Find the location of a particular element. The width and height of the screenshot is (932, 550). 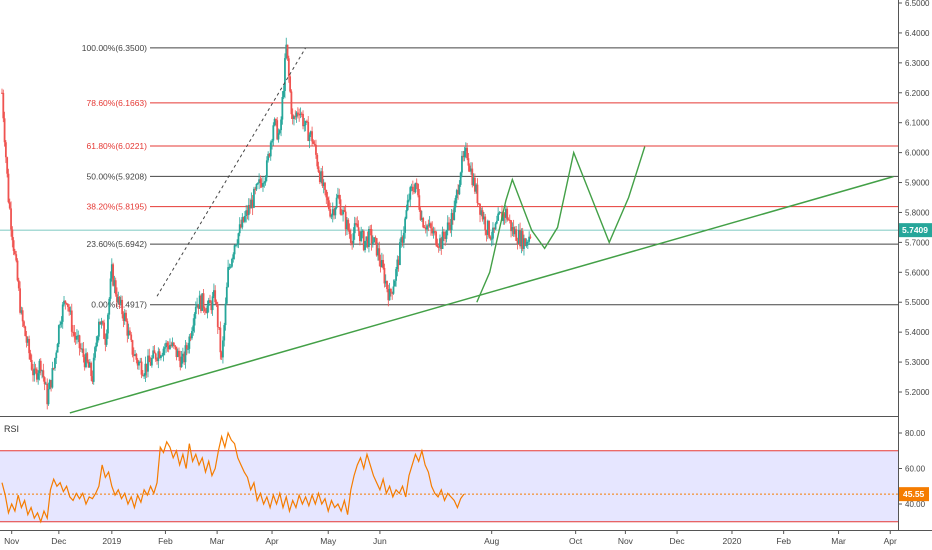

dashed-extension-line is located at coordinates (231, 172).